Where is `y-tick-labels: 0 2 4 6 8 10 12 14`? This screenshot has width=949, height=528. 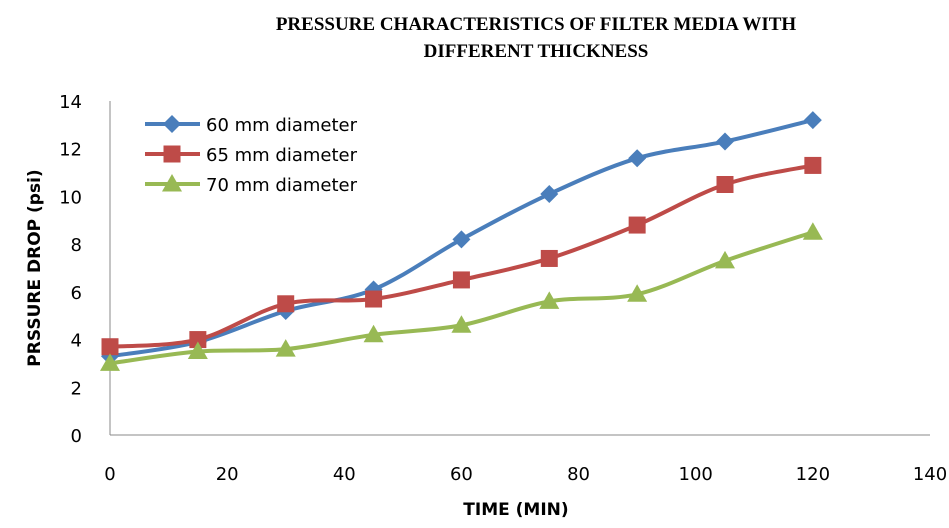 y-tick-labels: 0 2 4 6 8 10 12 14 is located at coordinates (70, 269).